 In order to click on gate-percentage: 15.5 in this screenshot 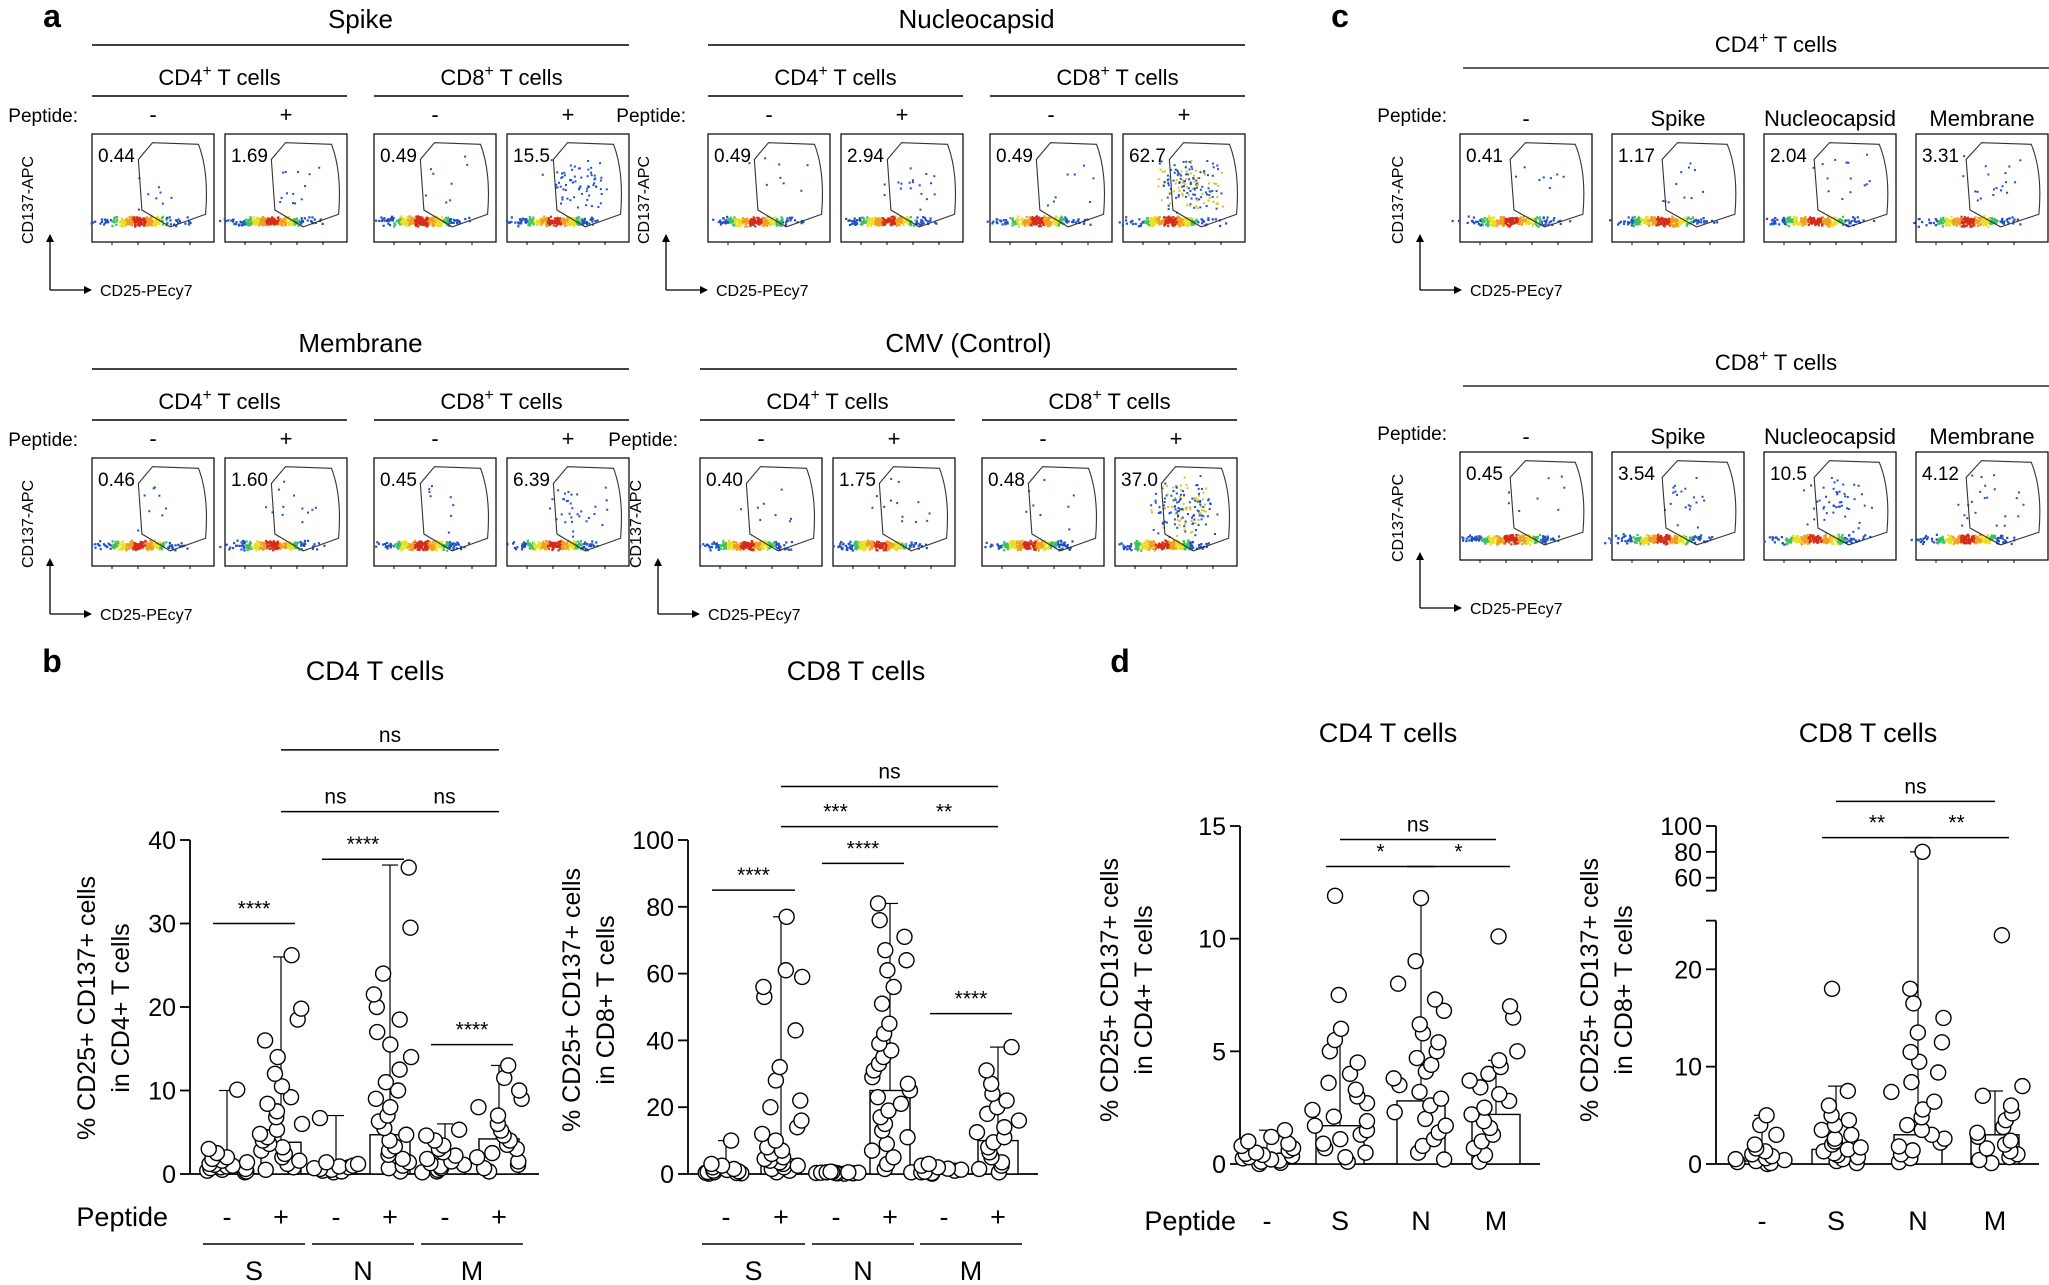, I will do `click(531, 156)`.